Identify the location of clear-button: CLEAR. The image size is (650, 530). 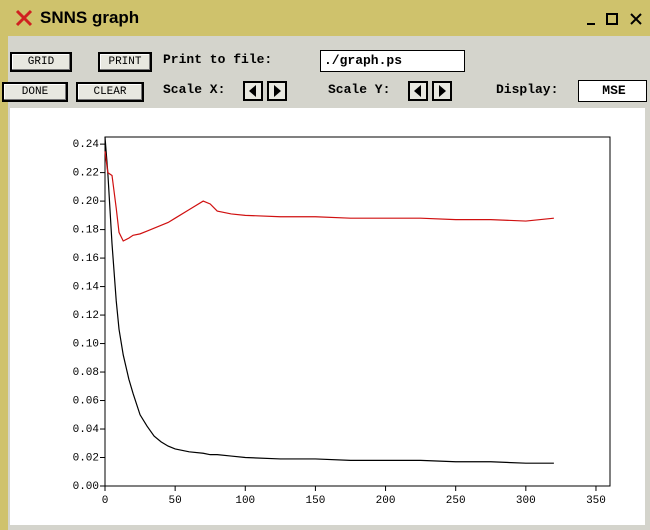
(110, 92).